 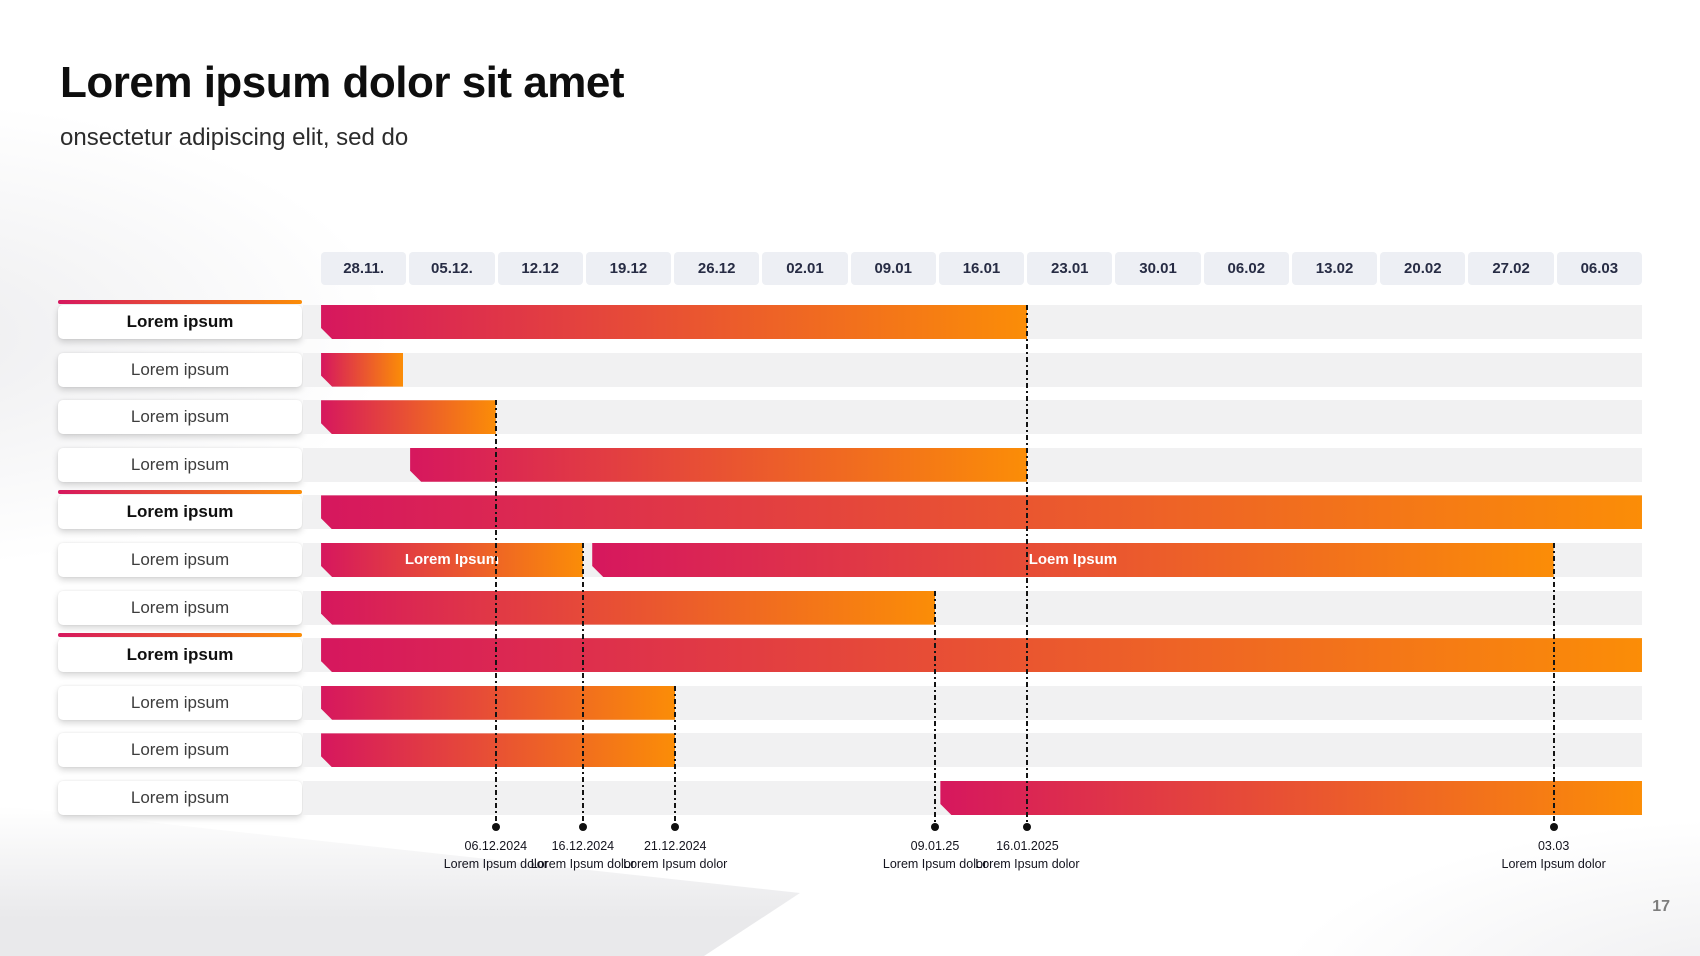 What do you see at coordinates (1070, 268) in the screenshot?
I see `timeline-tick: 23.01` at bounding box center [1070, 268].